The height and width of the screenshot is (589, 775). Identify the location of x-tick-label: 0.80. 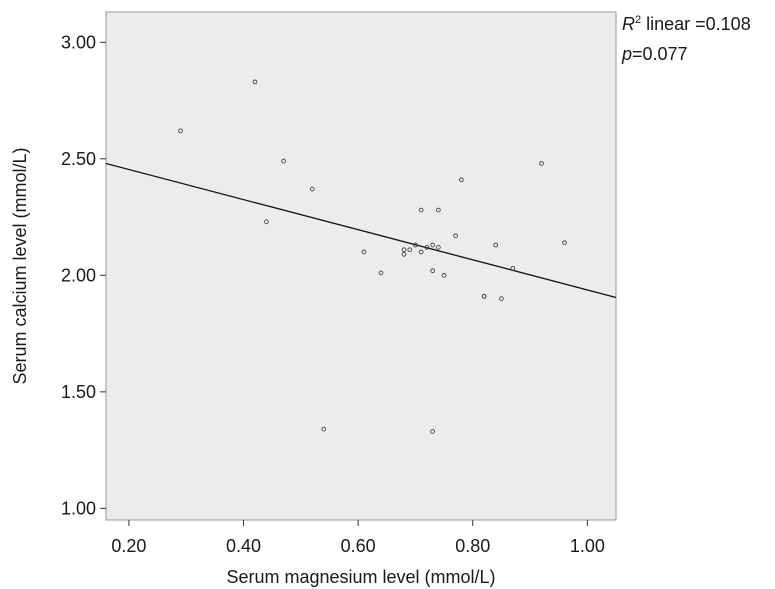
(472, 546).